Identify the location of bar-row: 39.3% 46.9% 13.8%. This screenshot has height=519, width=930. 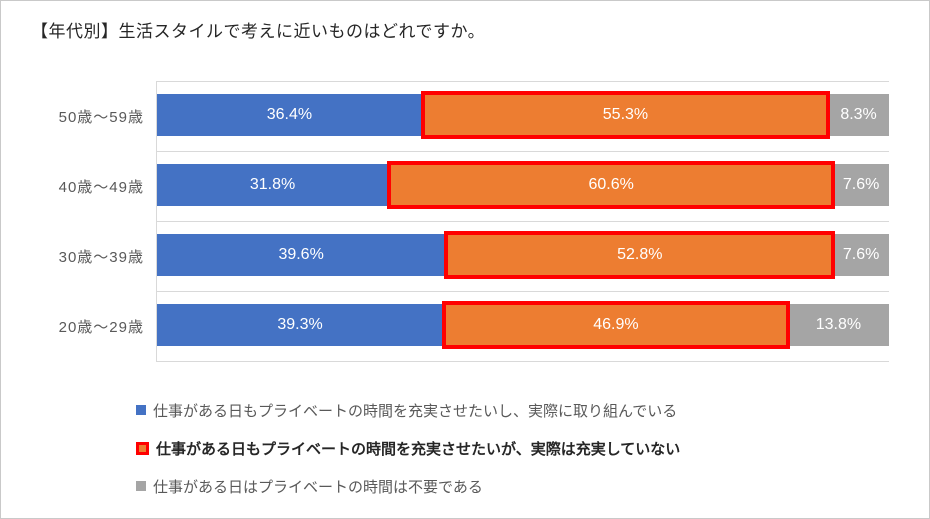
(522, 325).